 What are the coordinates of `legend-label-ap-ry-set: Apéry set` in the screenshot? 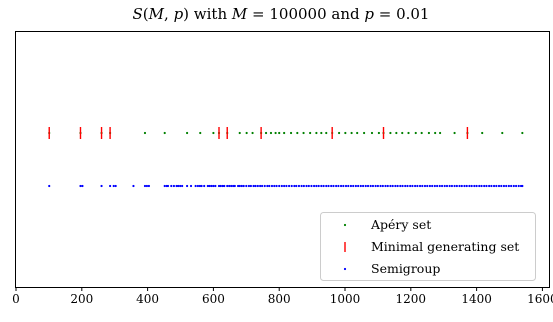 It's located at (400, 224).